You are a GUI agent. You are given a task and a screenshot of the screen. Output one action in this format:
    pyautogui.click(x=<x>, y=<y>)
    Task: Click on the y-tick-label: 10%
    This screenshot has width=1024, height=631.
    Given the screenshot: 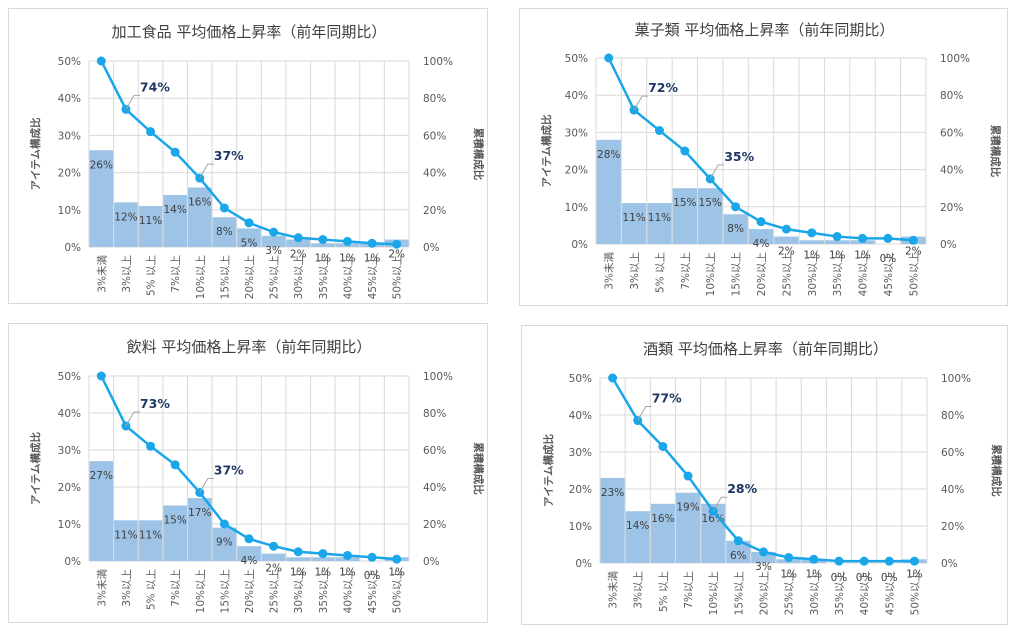 What is the action you would take?
    pyautogui.click(x=580, y=527)
    